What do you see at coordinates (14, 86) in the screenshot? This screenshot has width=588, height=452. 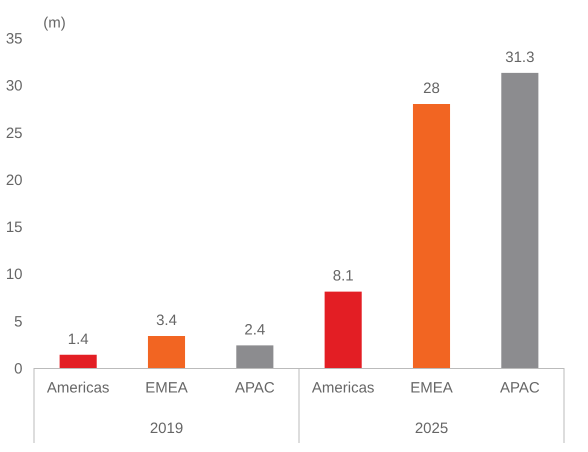 I see `y-tick-label: 30` at bounding box center [14, 86].